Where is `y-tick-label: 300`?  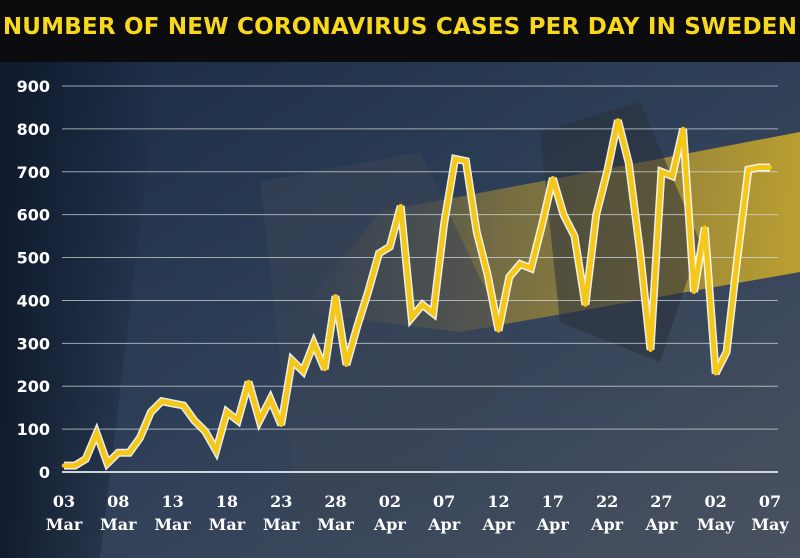
y-tick-label: 300 is located at coordinates (33, 343).